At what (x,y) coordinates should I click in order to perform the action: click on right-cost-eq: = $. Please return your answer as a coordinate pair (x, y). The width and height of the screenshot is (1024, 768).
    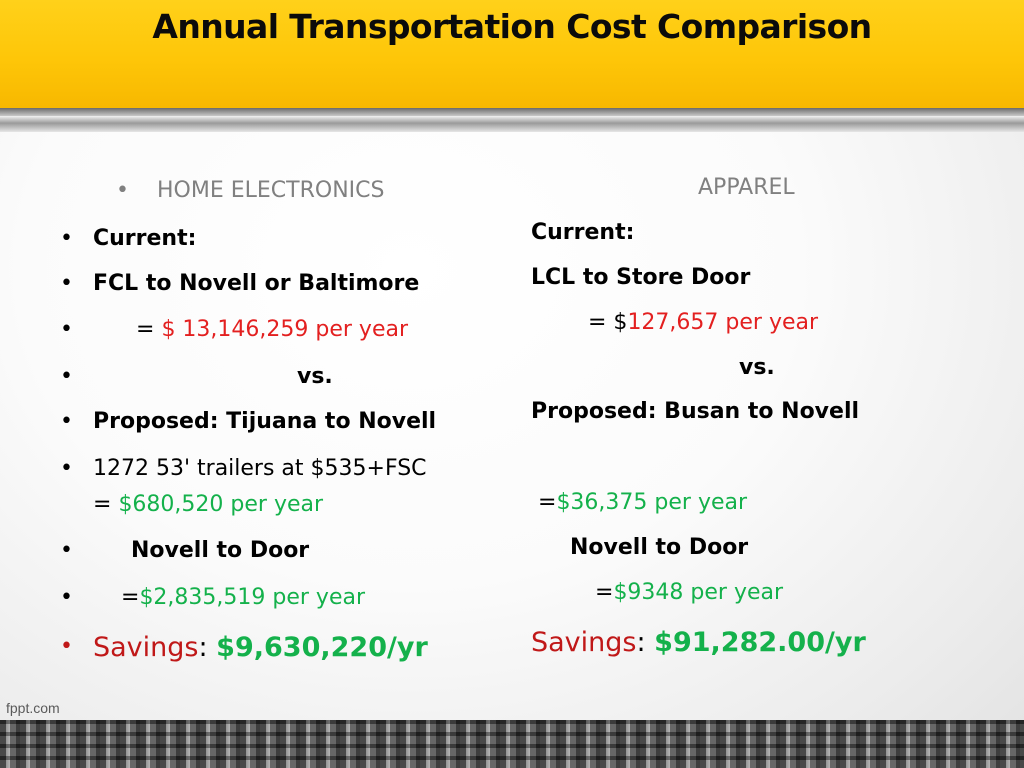
    Looking at the image, I should click on (608, 322).